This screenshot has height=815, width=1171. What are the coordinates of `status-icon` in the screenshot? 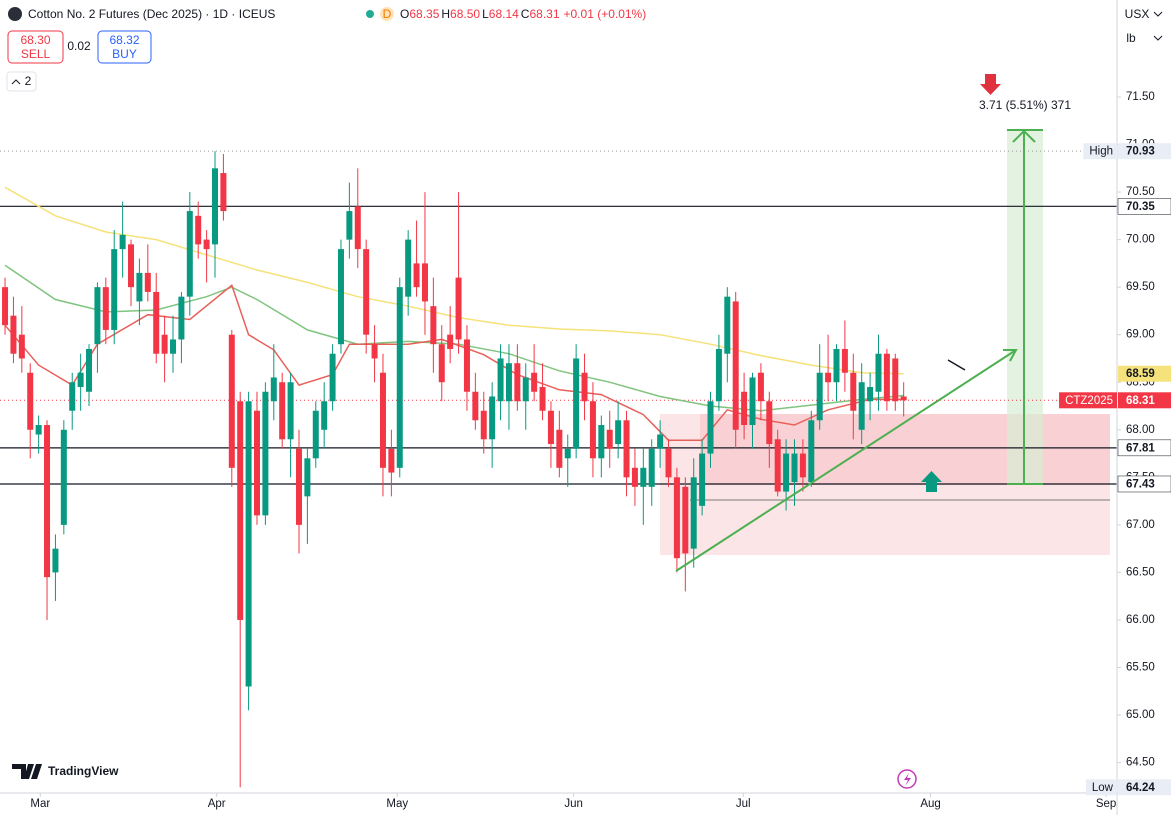 It's located at (387, 14).